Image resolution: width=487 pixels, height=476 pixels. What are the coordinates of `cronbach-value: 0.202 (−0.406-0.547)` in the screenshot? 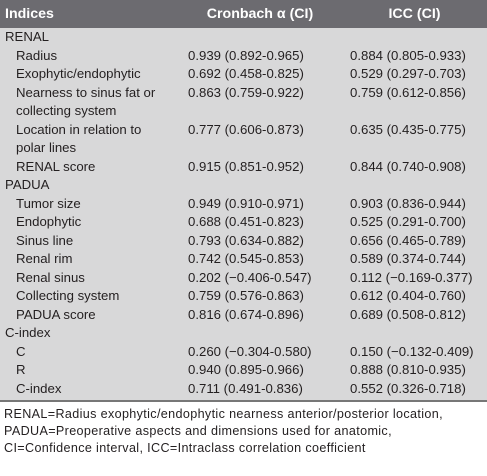 It's located at (250, 277).